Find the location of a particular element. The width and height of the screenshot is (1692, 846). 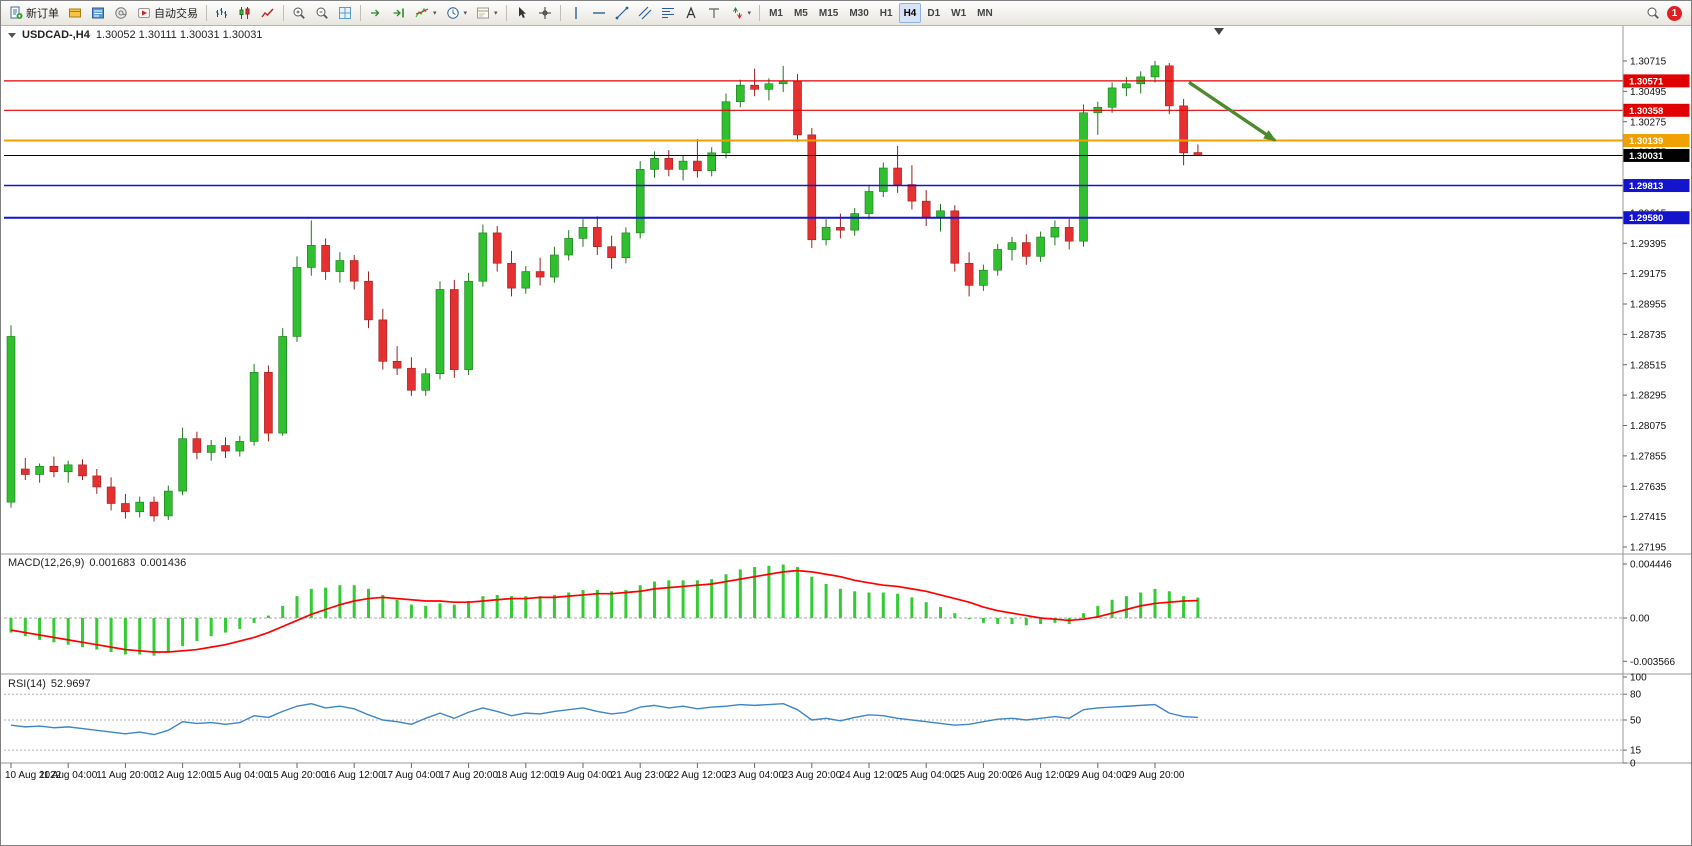

trendline-icon is located at coordinates (621, 13).